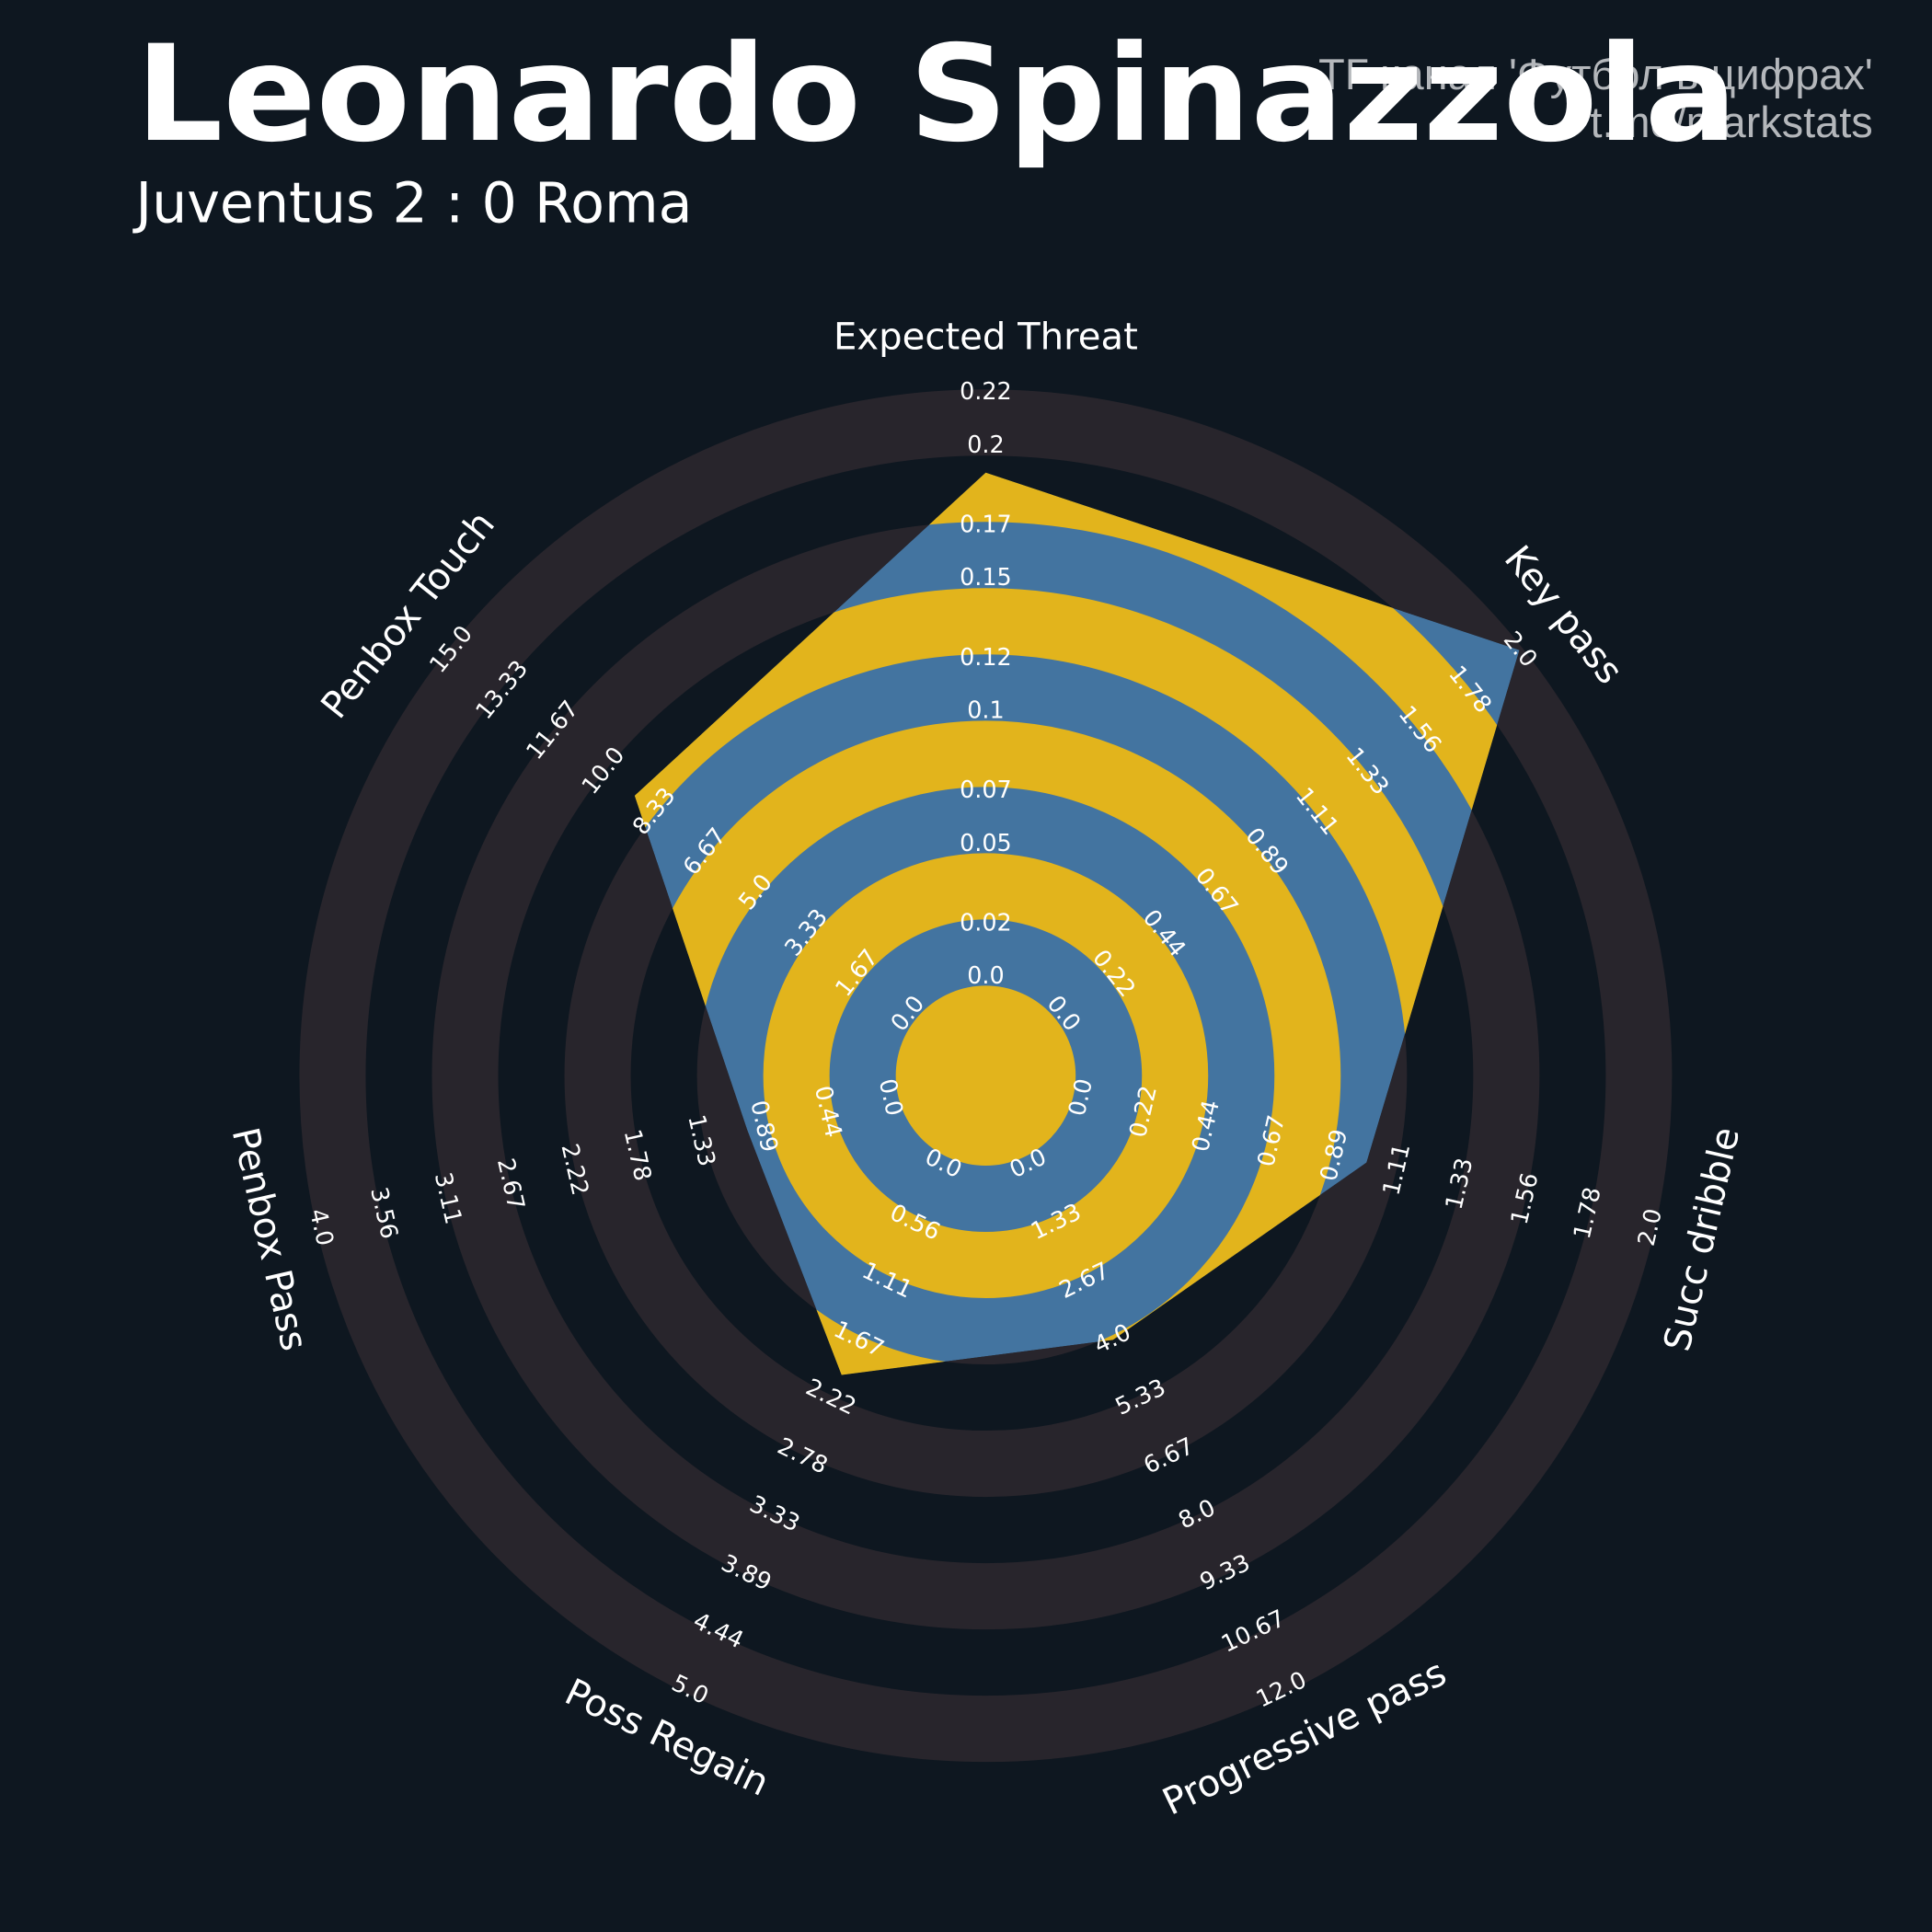  Describe the element at coordinates (986, 337) in the screenshot. I see `axis-label: Expected Threat` at that location.